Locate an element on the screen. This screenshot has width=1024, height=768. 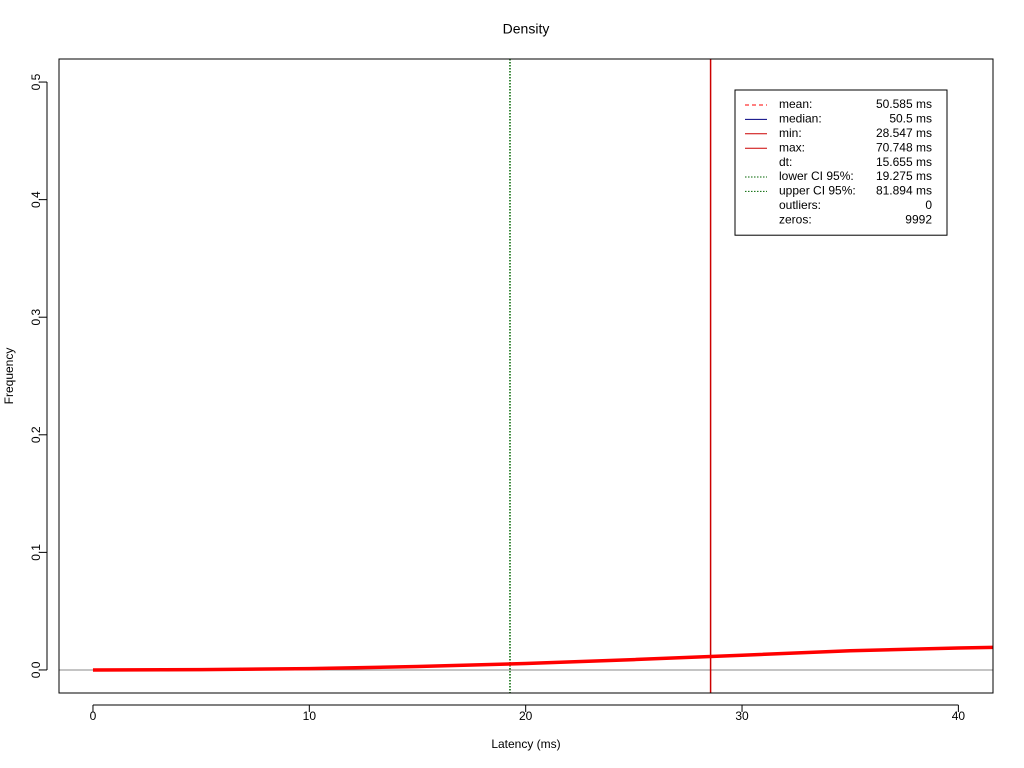
legend-label: dt: is located at coordinates (785, 162).